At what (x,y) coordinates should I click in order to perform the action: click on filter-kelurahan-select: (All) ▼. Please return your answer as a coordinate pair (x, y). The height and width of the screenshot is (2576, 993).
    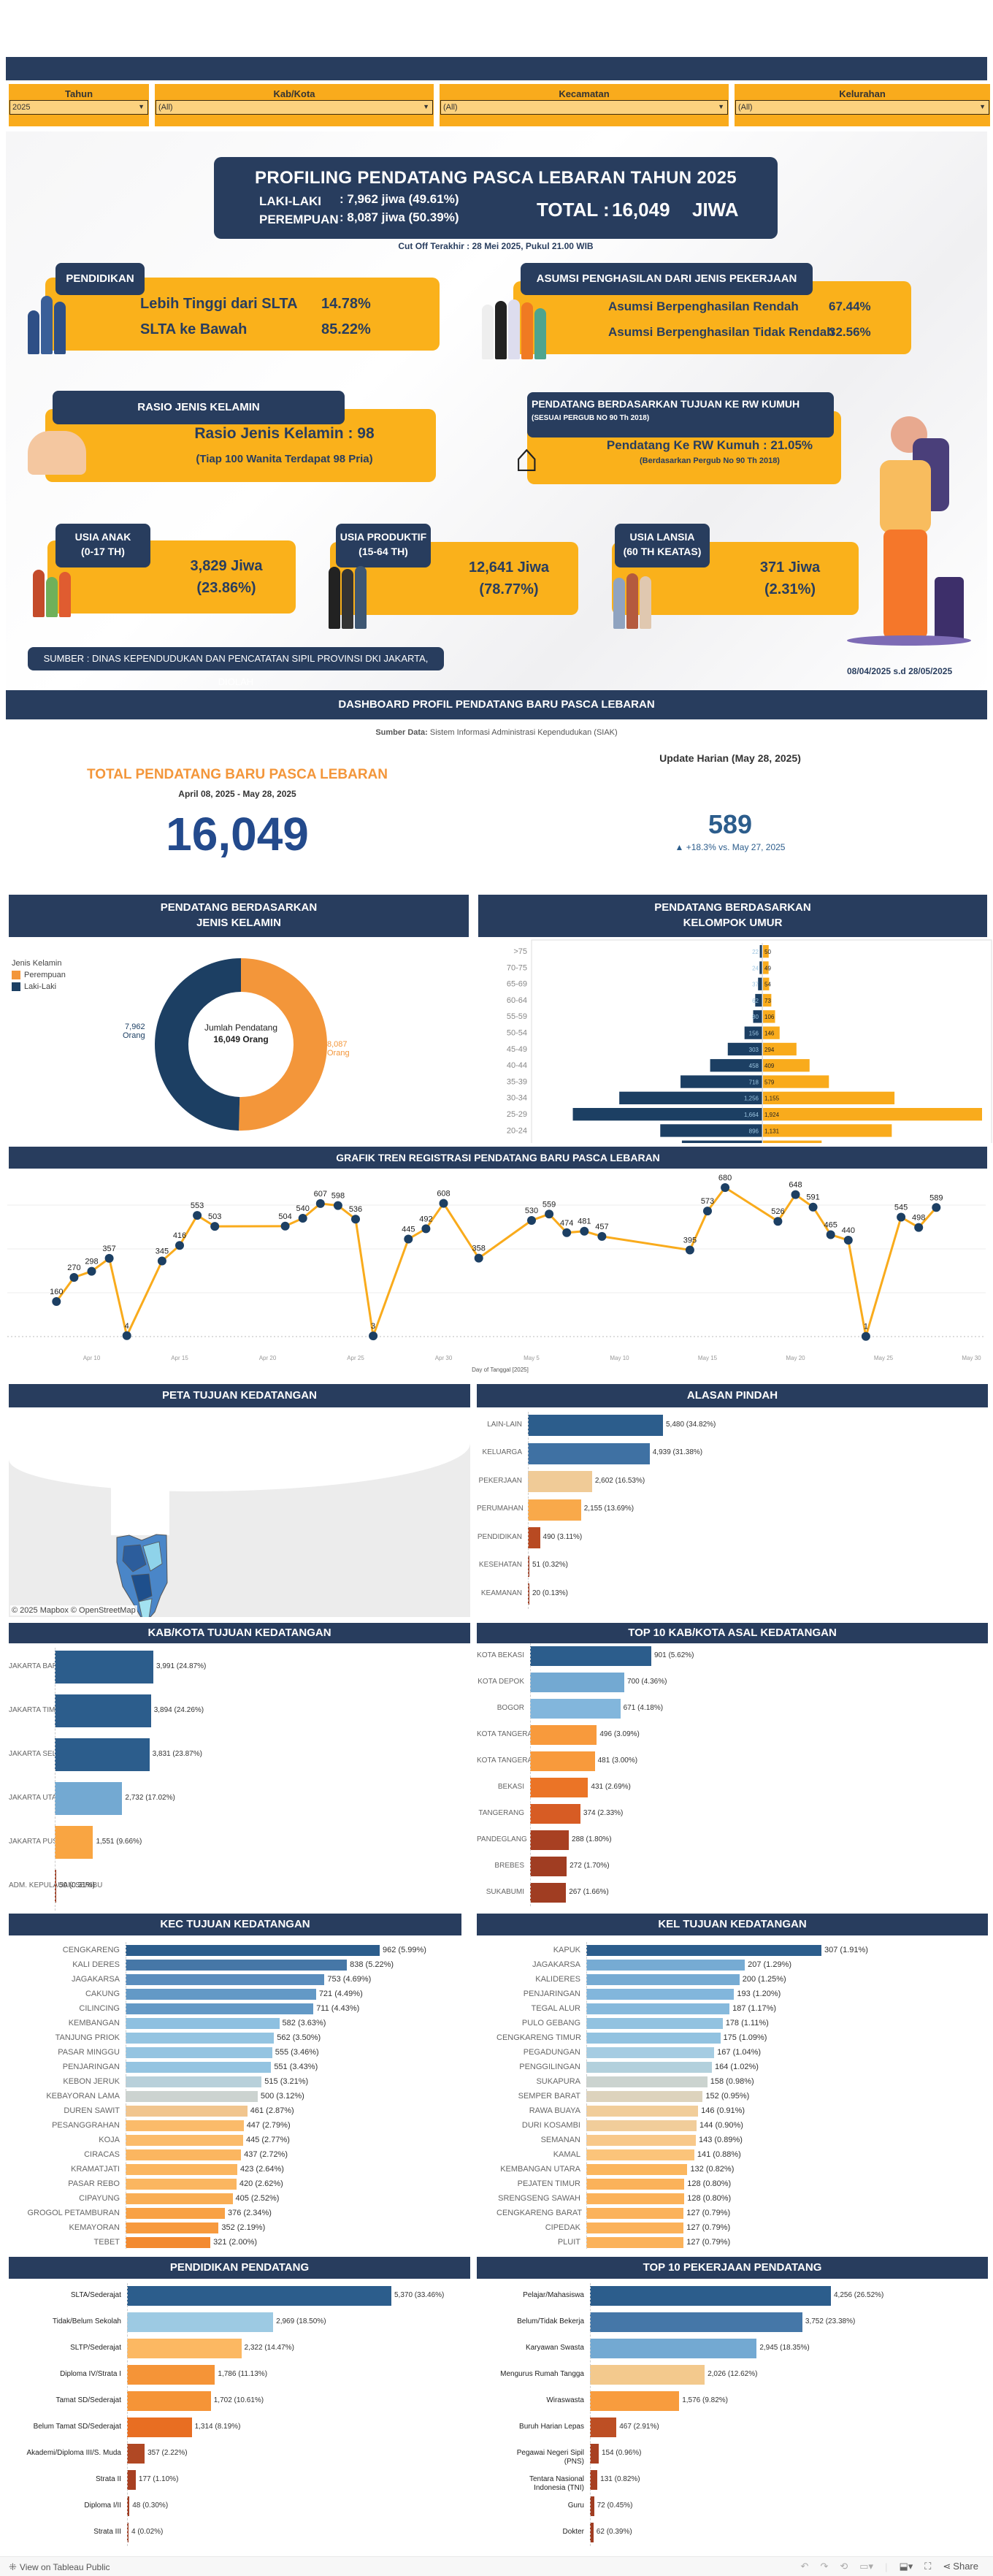
    Looking at the image, I should click on (862, 107).